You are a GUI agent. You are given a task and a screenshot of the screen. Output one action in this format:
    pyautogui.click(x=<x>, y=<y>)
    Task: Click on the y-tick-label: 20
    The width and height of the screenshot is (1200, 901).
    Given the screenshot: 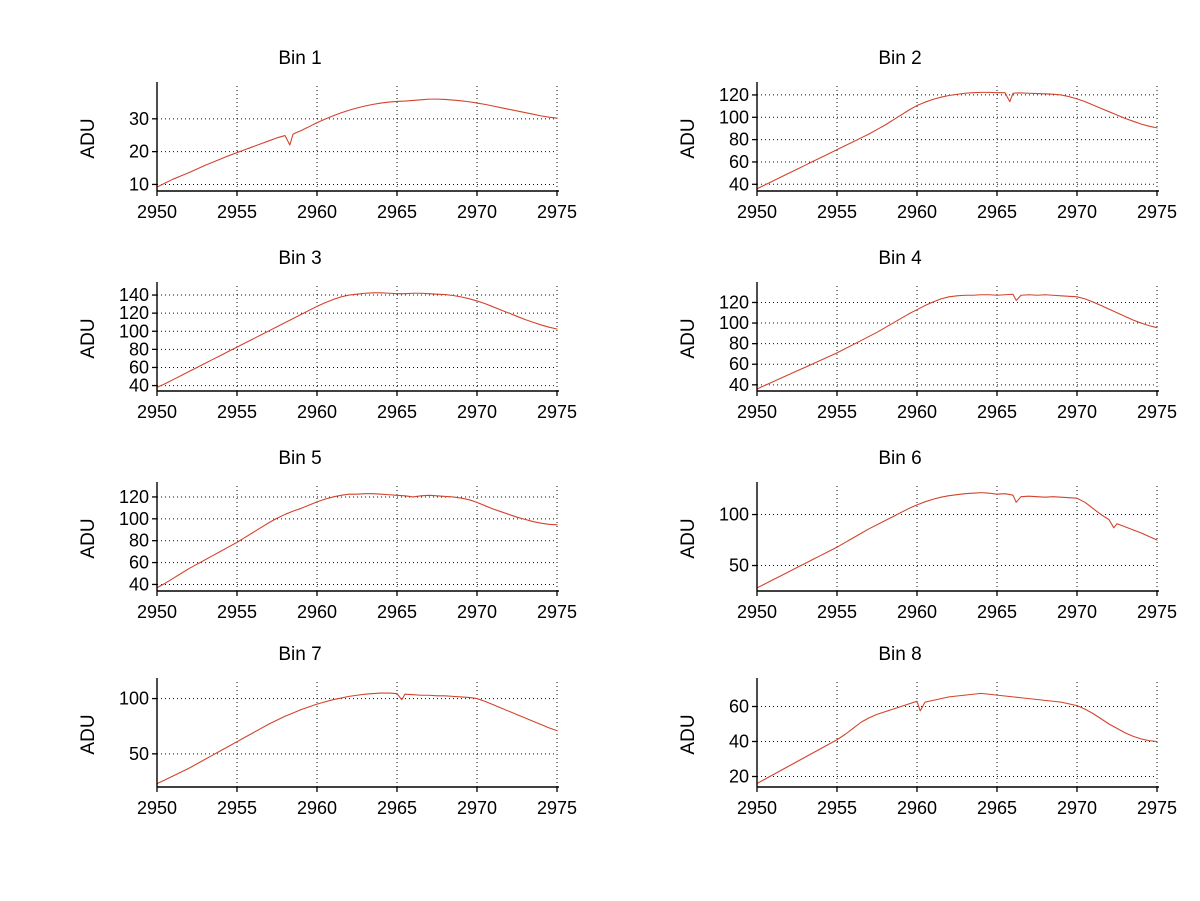 What is the action you would take?
    pyautogui.click(x=739, y=777)
    